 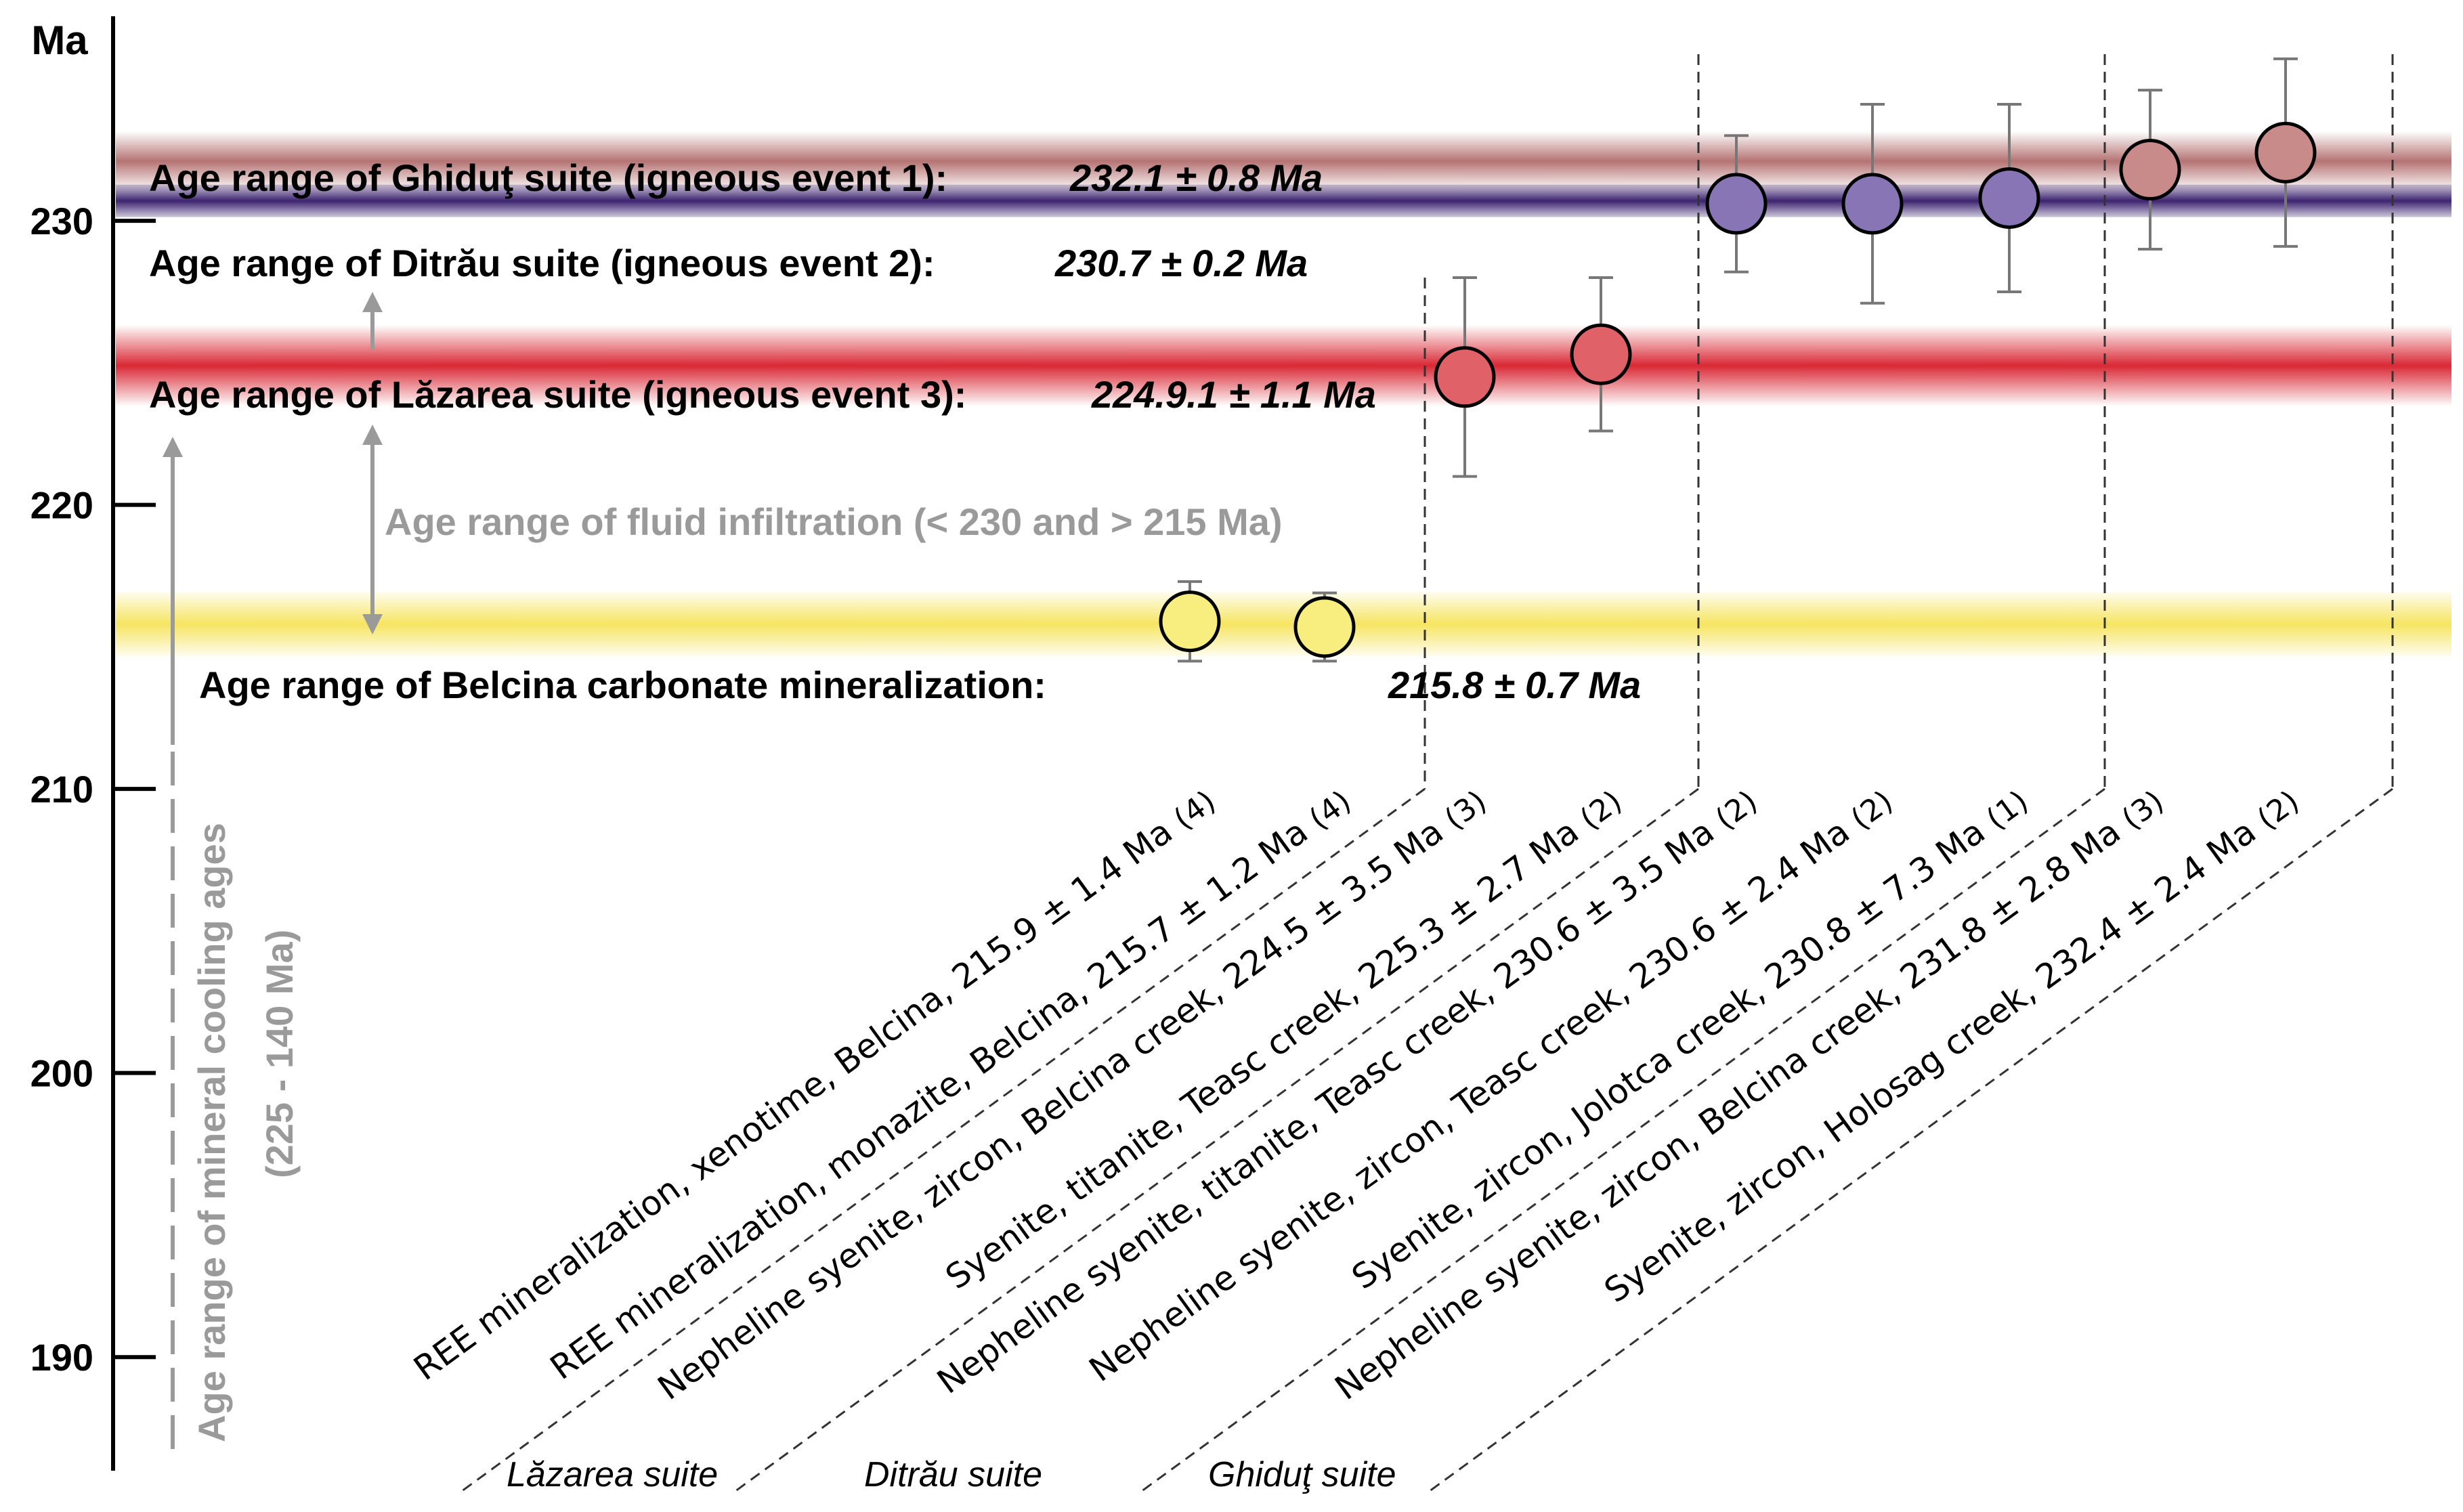 I want to click on y-tick-label: 190, so click(x=61, y=1357).